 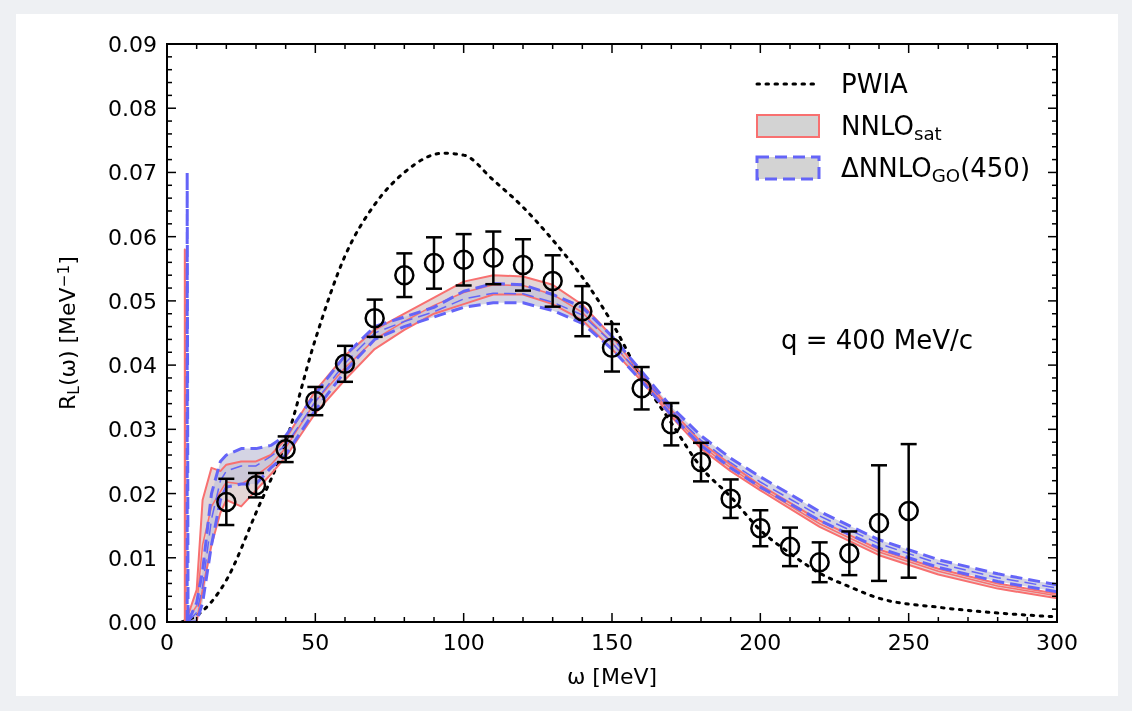 What do you see at coordinates (908, 642) in the screenshot?
I see `x-tick-label: 250` at bounding box center [908, 642].